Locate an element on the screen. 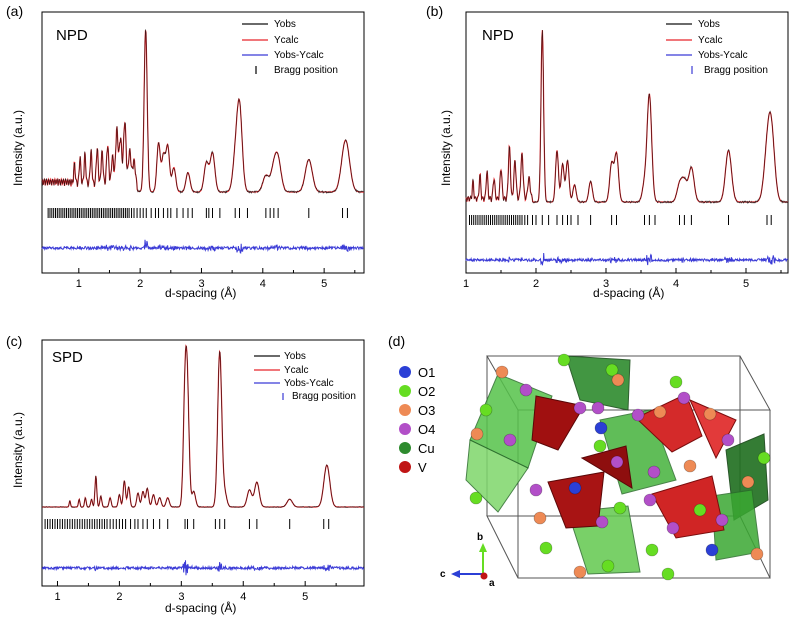 The image size is (794, 625). panel-a-legend: Yobs Ycalc Yobs-Ycalc Bragg position is located at coordinates (290, 47).